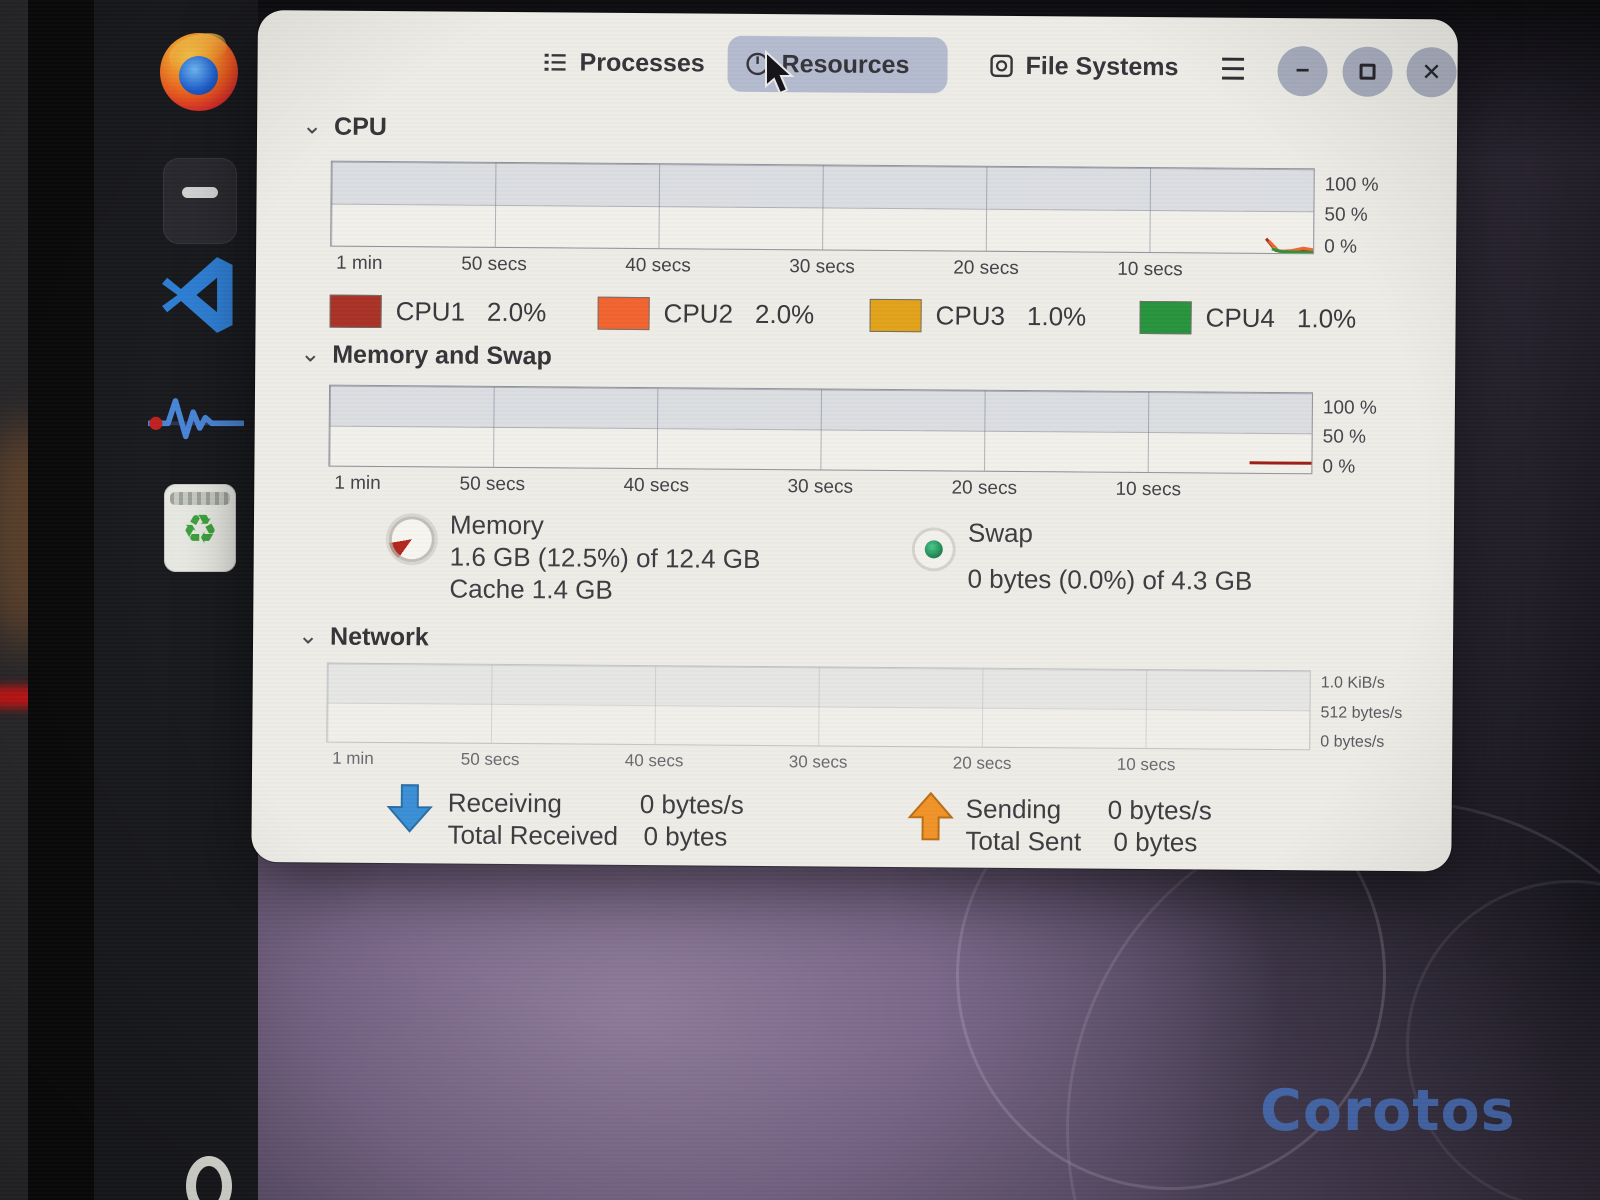 Image resolution: width=1600 pixels, height=1200 pixels. I want to click on cpu2-swatch, so click(623, 313).